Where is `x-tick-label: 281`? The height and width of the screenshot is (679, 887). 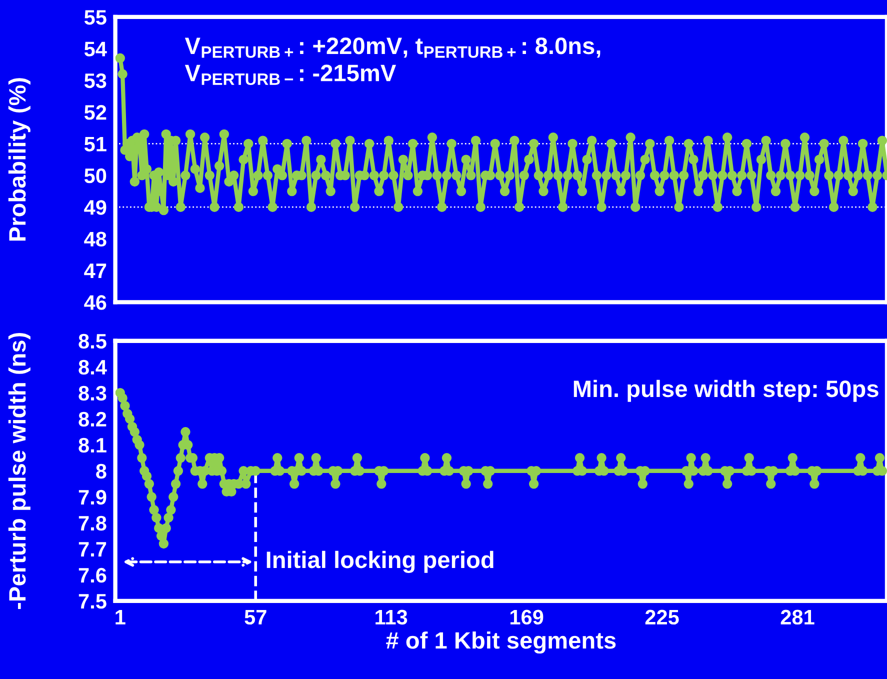
x-tick-label: 281 is located at coordinates (797, 617).